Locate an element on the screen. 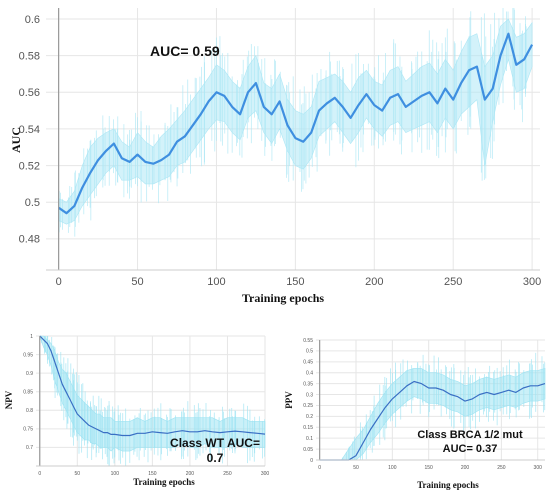  ppv-axes is located at coordinates (430, 400).